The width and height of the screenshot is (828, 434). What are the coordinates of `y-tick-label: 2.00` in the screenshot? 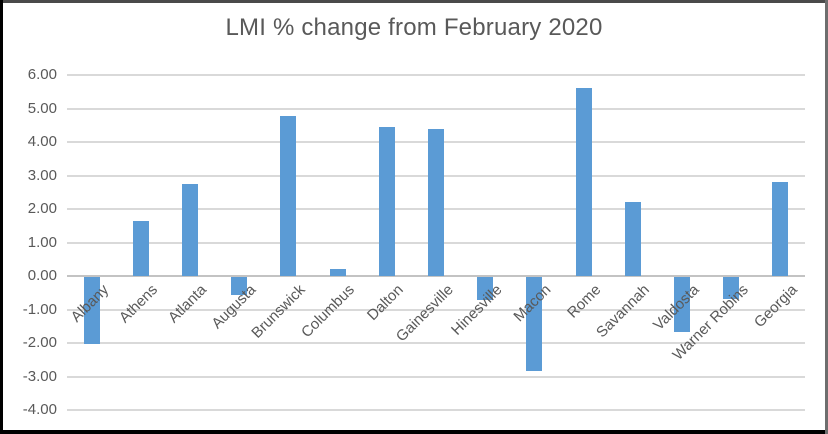 It's located at (42, 208).